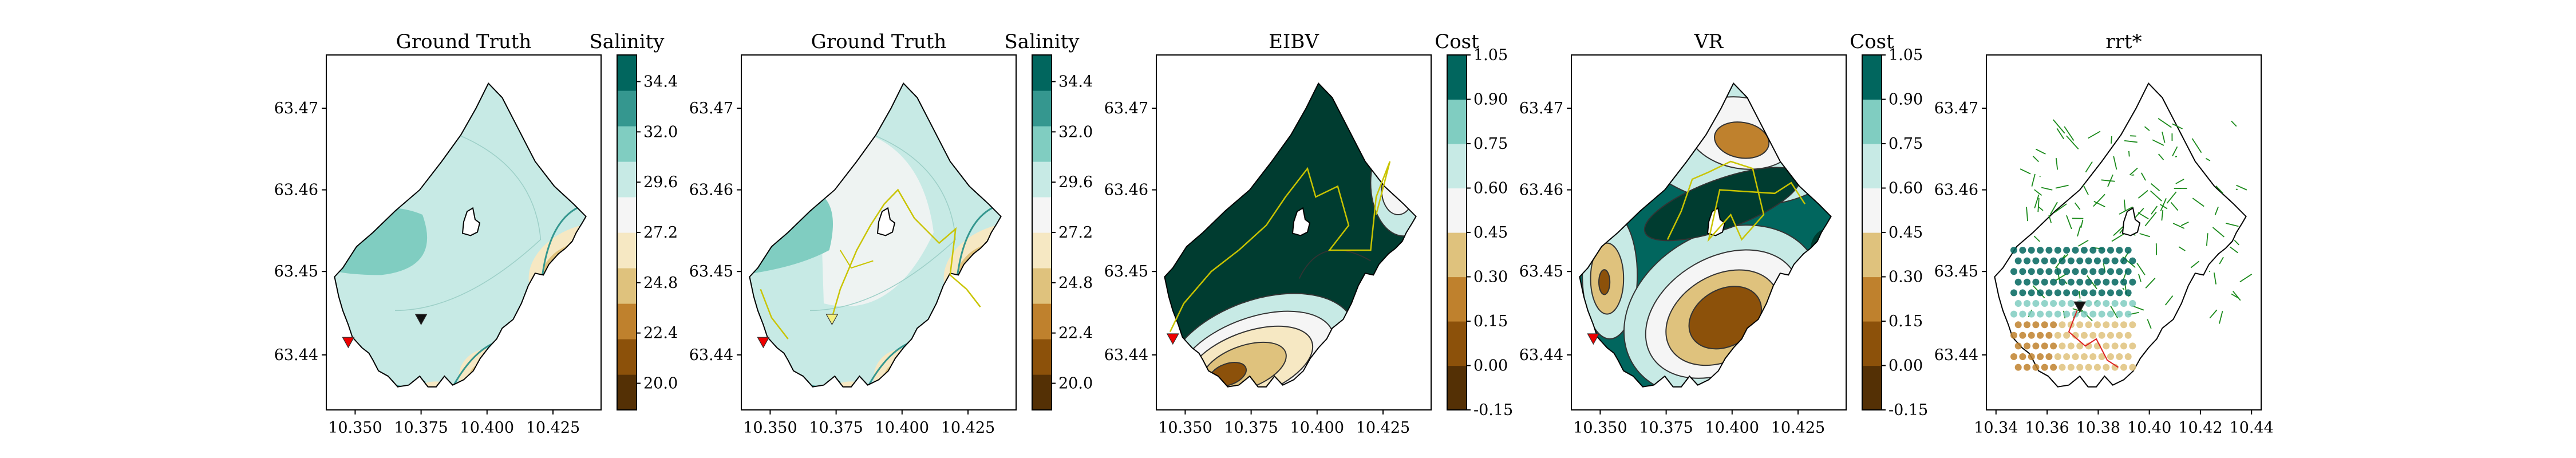 The image size is (2576, 458). Describe the element at coordinates (2149, 428) in the screenshot. I see `x-tick-label: 10.40` at that location.